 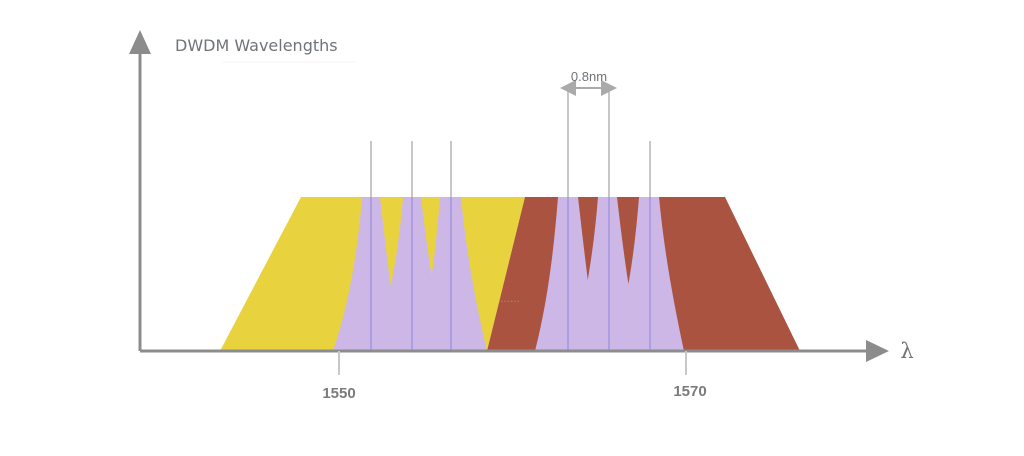 I want to click on diagram-title: DWDM Wavelengths, so click(x=256, y=45).